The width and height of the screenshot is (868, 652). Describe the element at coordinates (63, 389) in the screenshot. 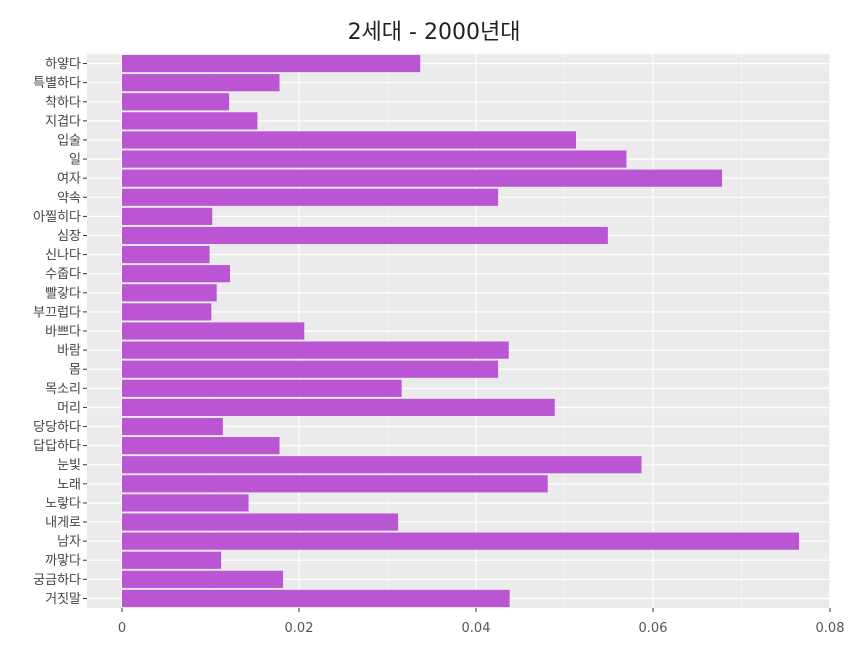

I see `y-tick-label: 목소리` at that location.